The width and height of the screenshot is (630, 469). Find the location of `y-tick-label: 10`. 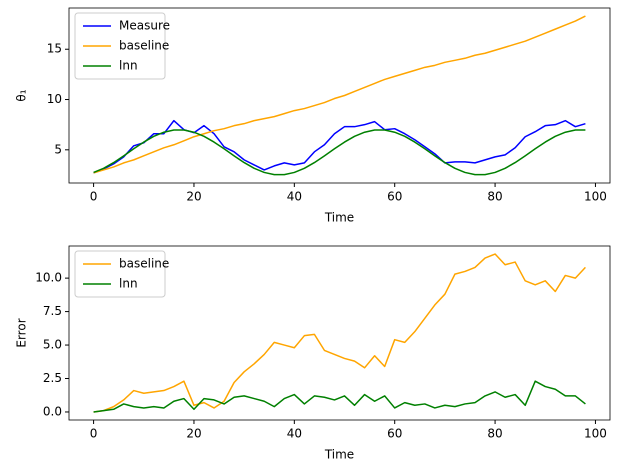

y-tick-label: 10 is located at coordinates (54, 99).